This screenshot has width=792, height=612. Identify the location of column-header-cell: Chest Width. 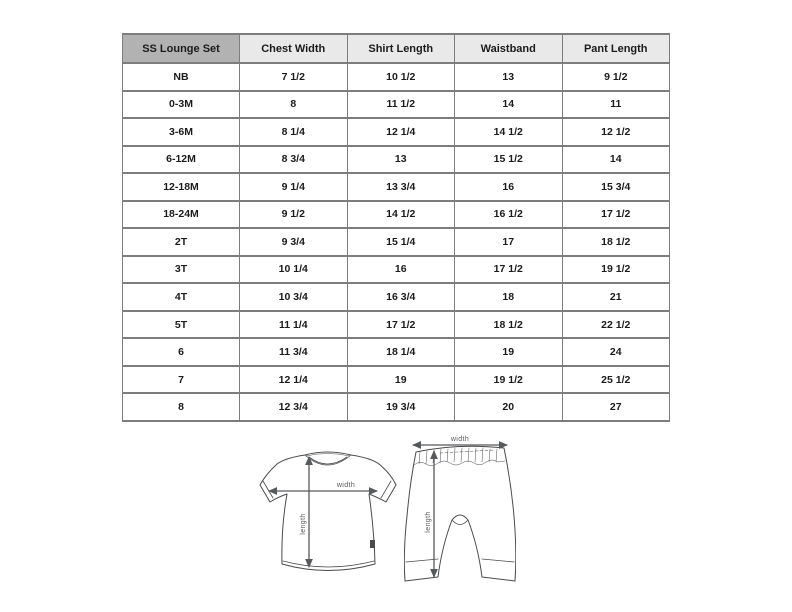
(293, 48).